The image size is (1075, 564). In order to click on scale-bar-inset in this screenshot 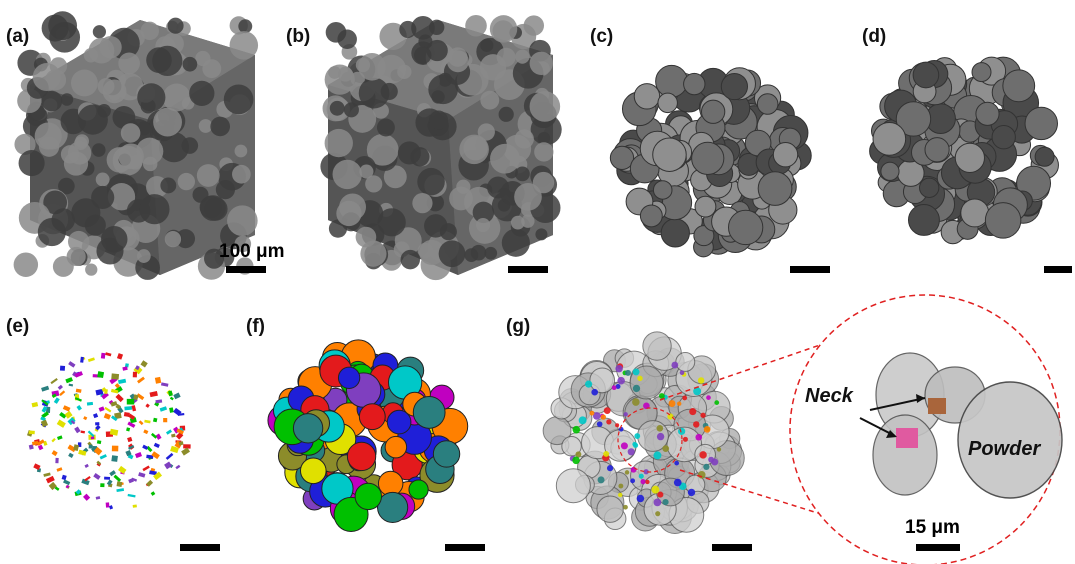, I will do `click(938, 547)`.